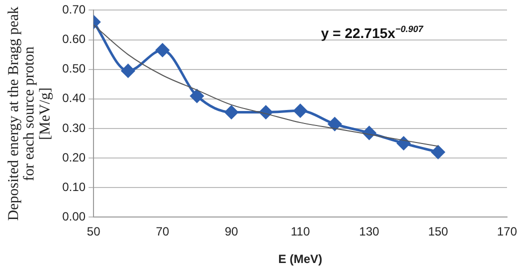  Describe the element at coordinates (438, 231) in the screenshot. I see `x-tick-label: 150` at that location.